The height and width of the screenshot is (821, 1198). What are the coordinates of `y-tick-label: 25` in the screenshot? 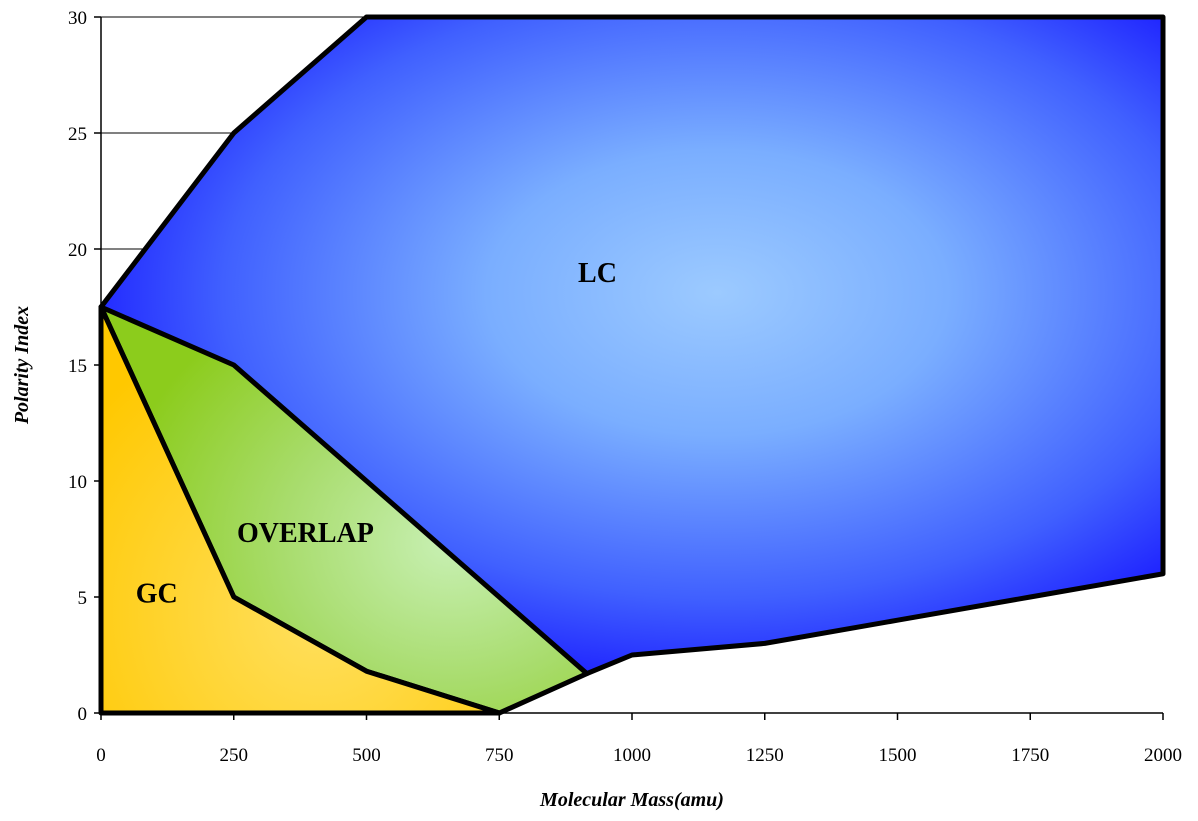 It's located at (77, 134).